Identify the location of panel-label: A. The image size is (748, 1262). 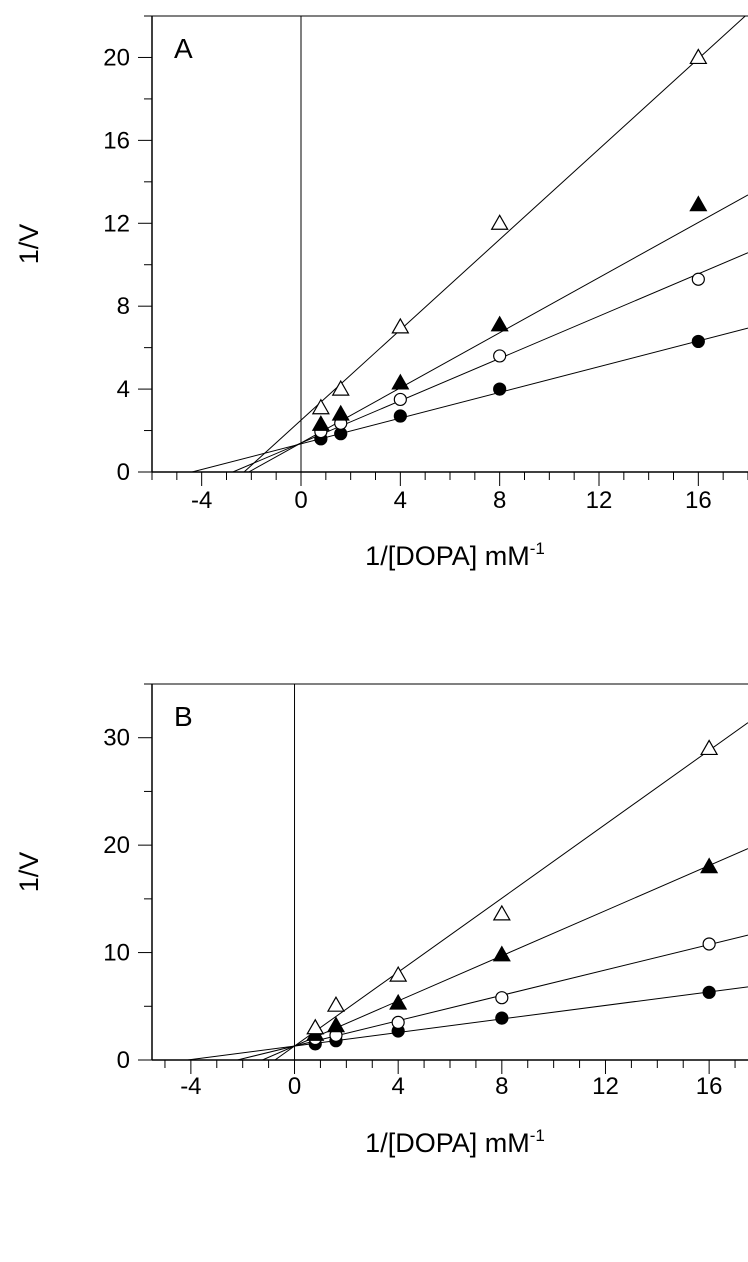
(183, 48).